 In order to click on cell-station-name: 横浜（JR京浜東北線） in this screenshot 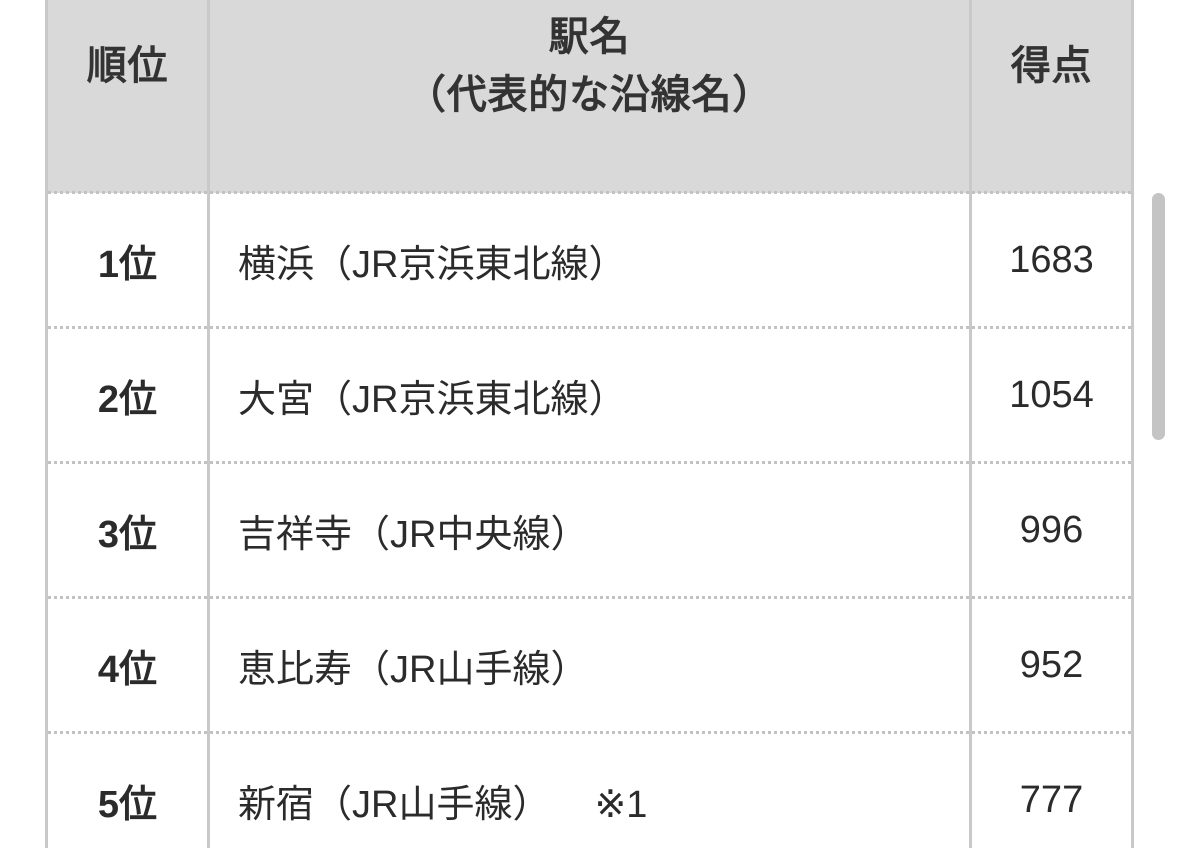, I will do `click(589, 260)`.